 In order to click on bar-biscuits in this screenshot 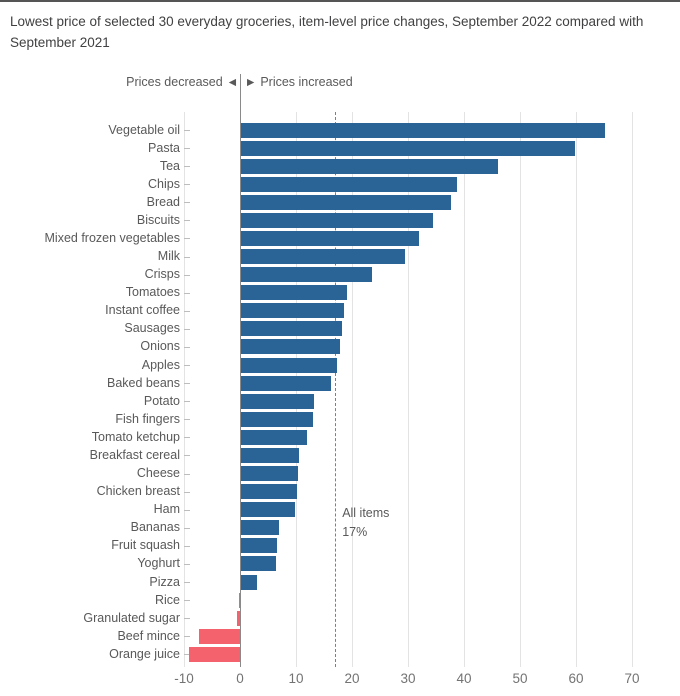, I will do `click(336, 220)`.